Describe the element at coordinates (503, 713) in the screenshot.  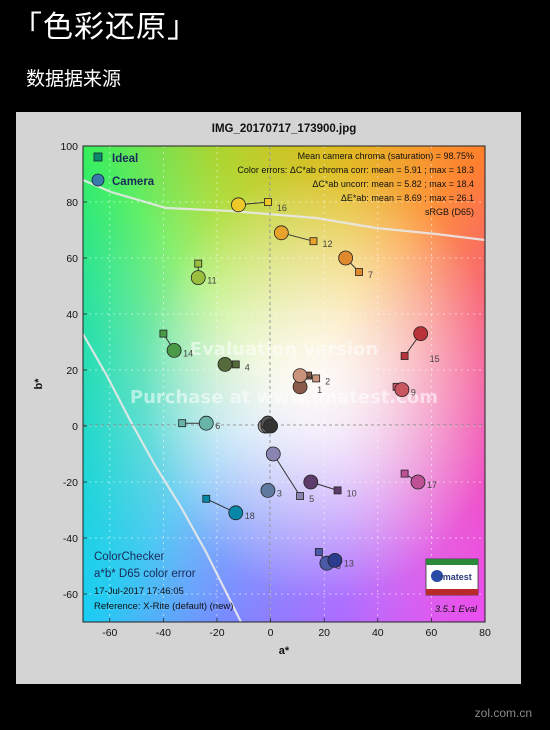
I see `site-watermark: zol.com.cn` at that location.